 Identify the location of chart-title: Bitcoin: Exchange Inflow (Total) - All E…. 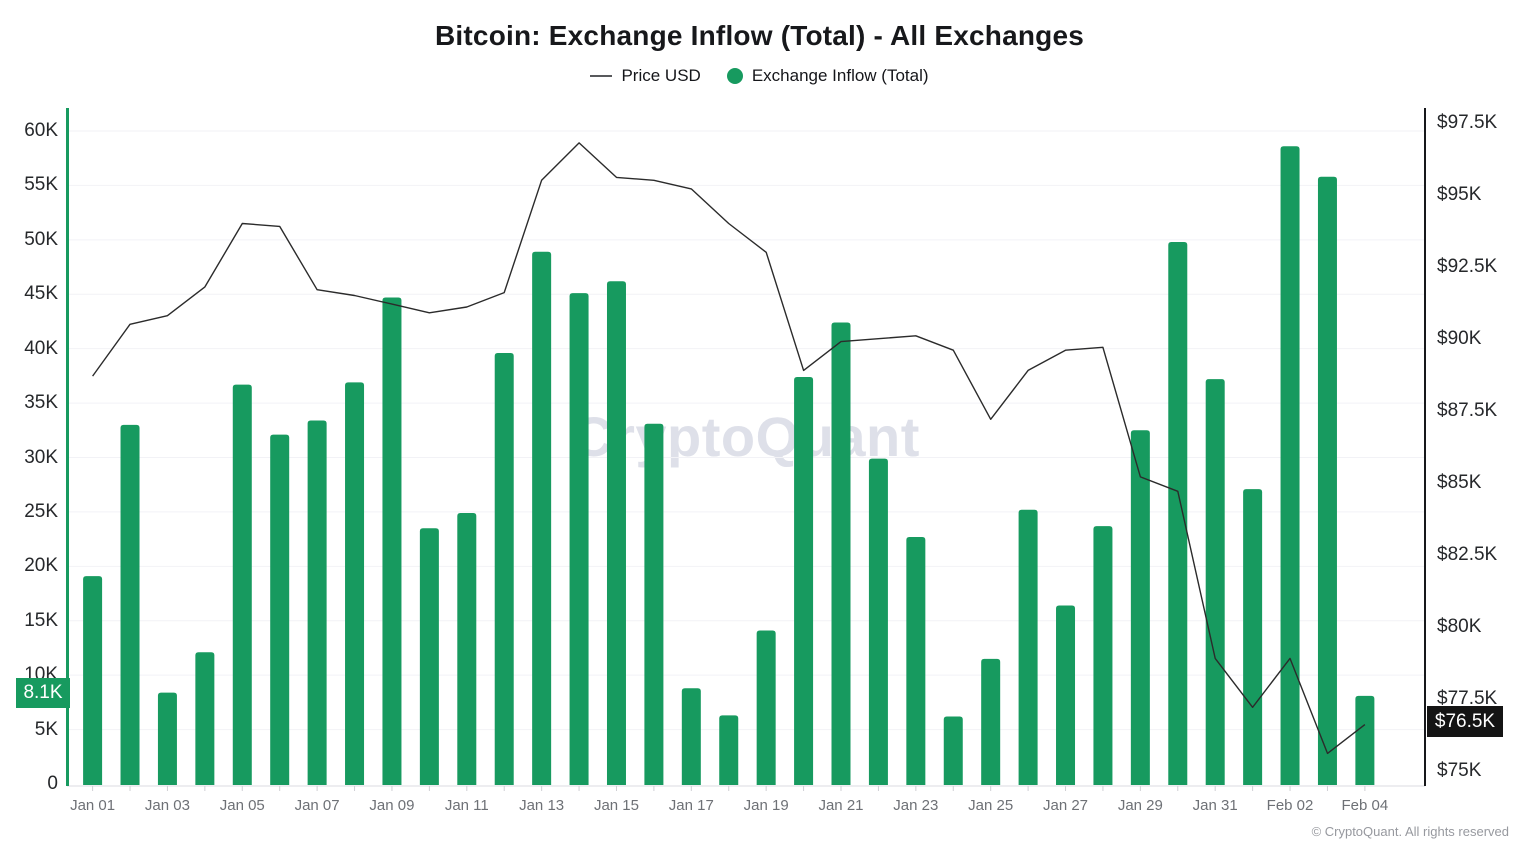
(759, 35).